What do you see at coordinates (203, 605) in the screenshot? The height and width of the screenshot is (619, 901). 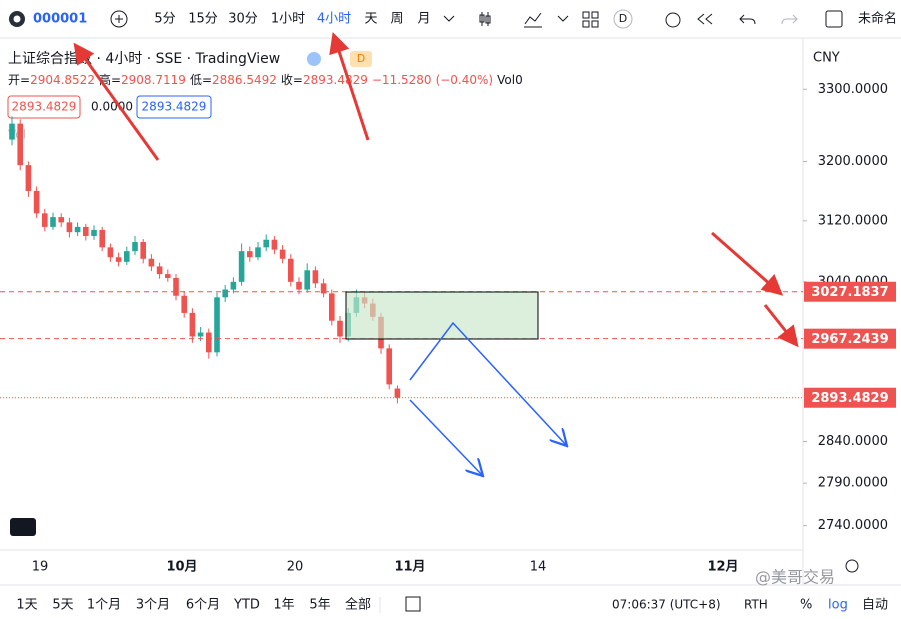 I see `range-button: 6个月` at bounding box center [203, 605].